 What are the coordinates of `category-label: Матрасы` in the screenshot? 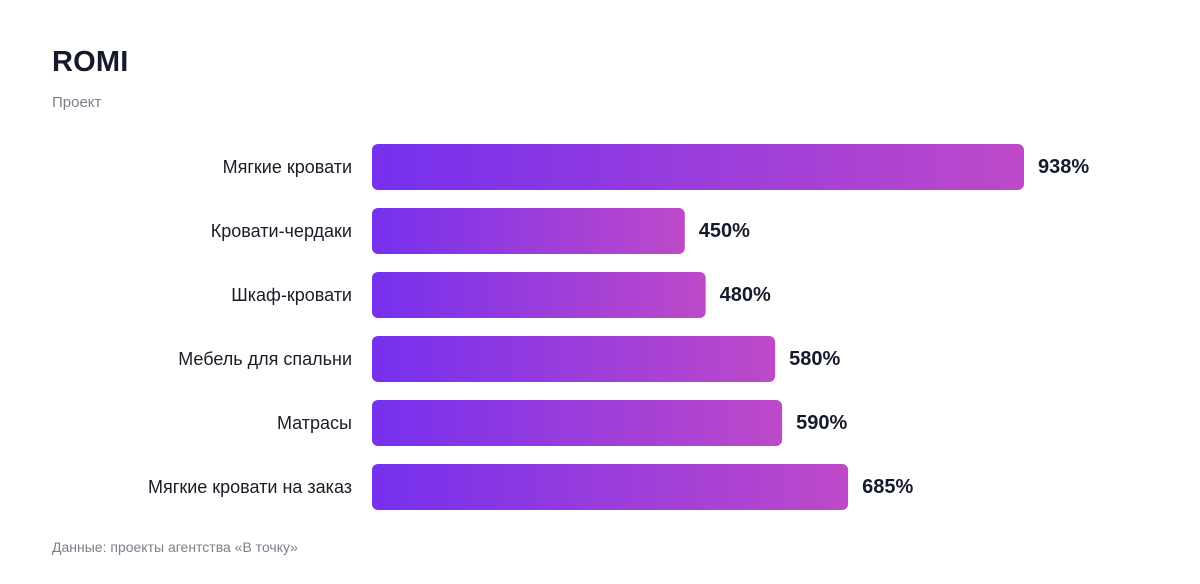 It's located at (314, 423).